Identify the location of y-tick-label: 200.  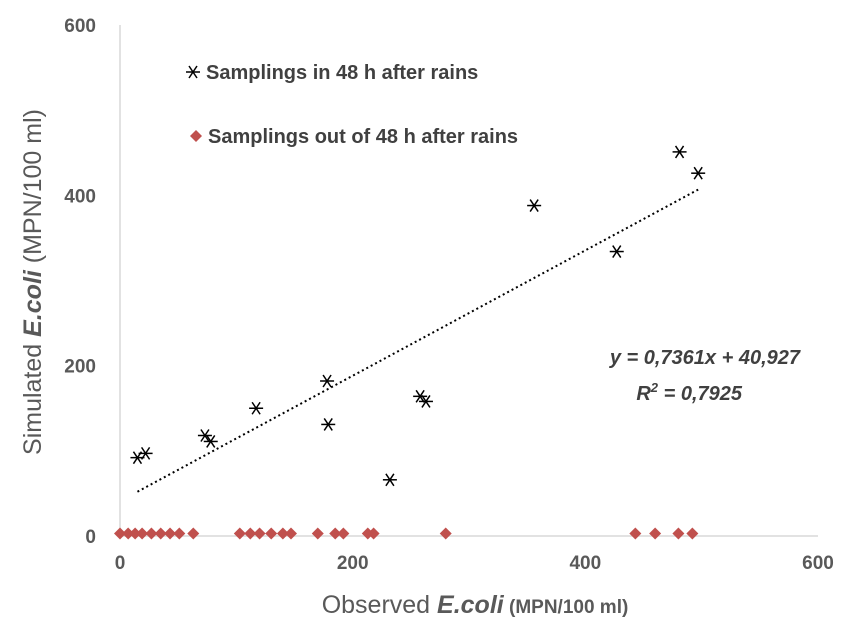
(80, 367).